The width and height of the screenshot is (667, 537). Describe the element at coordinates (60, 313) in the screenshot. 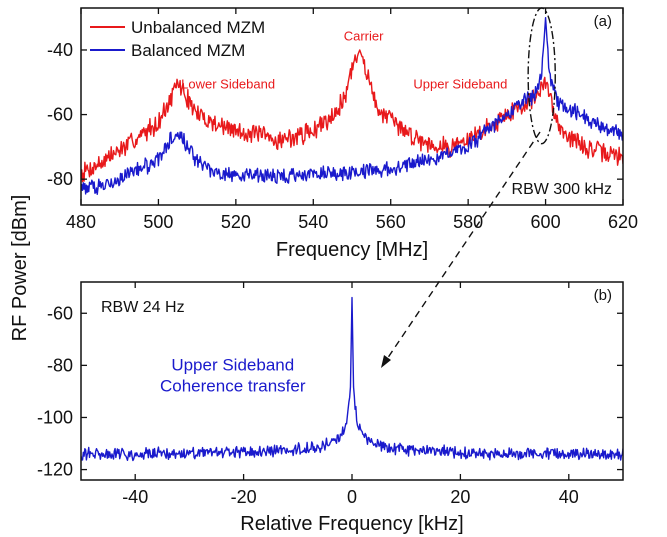

I see `panel-b-y-tick-label: -60` at that location.